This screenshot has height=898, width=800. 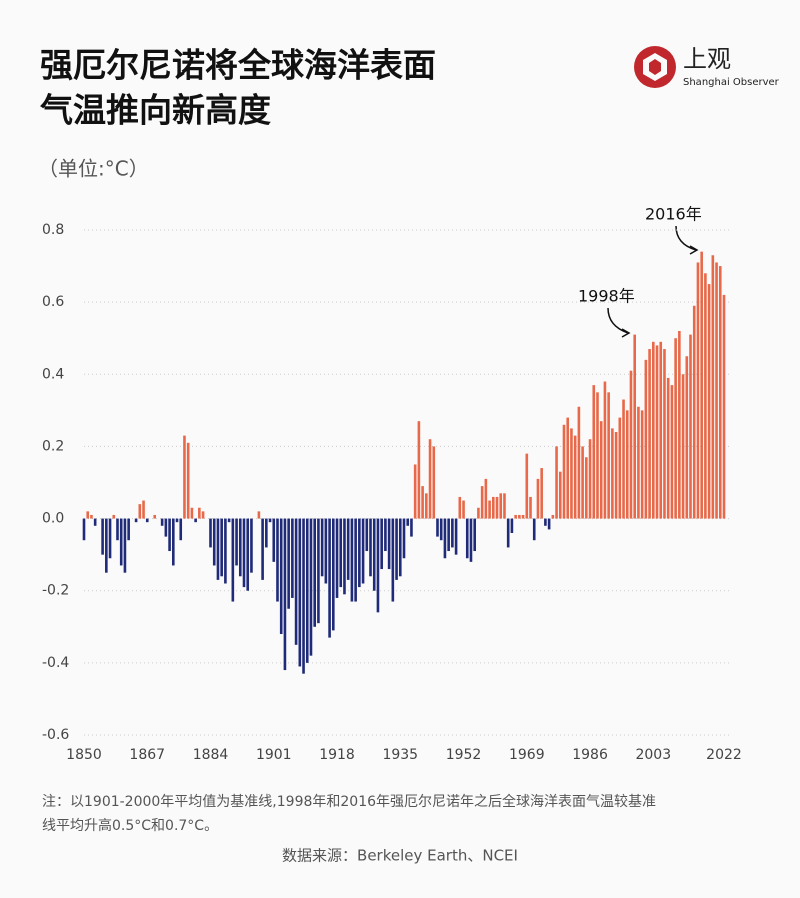 I want to click on x-tick-label: 1952, so click(x=464, y=755).